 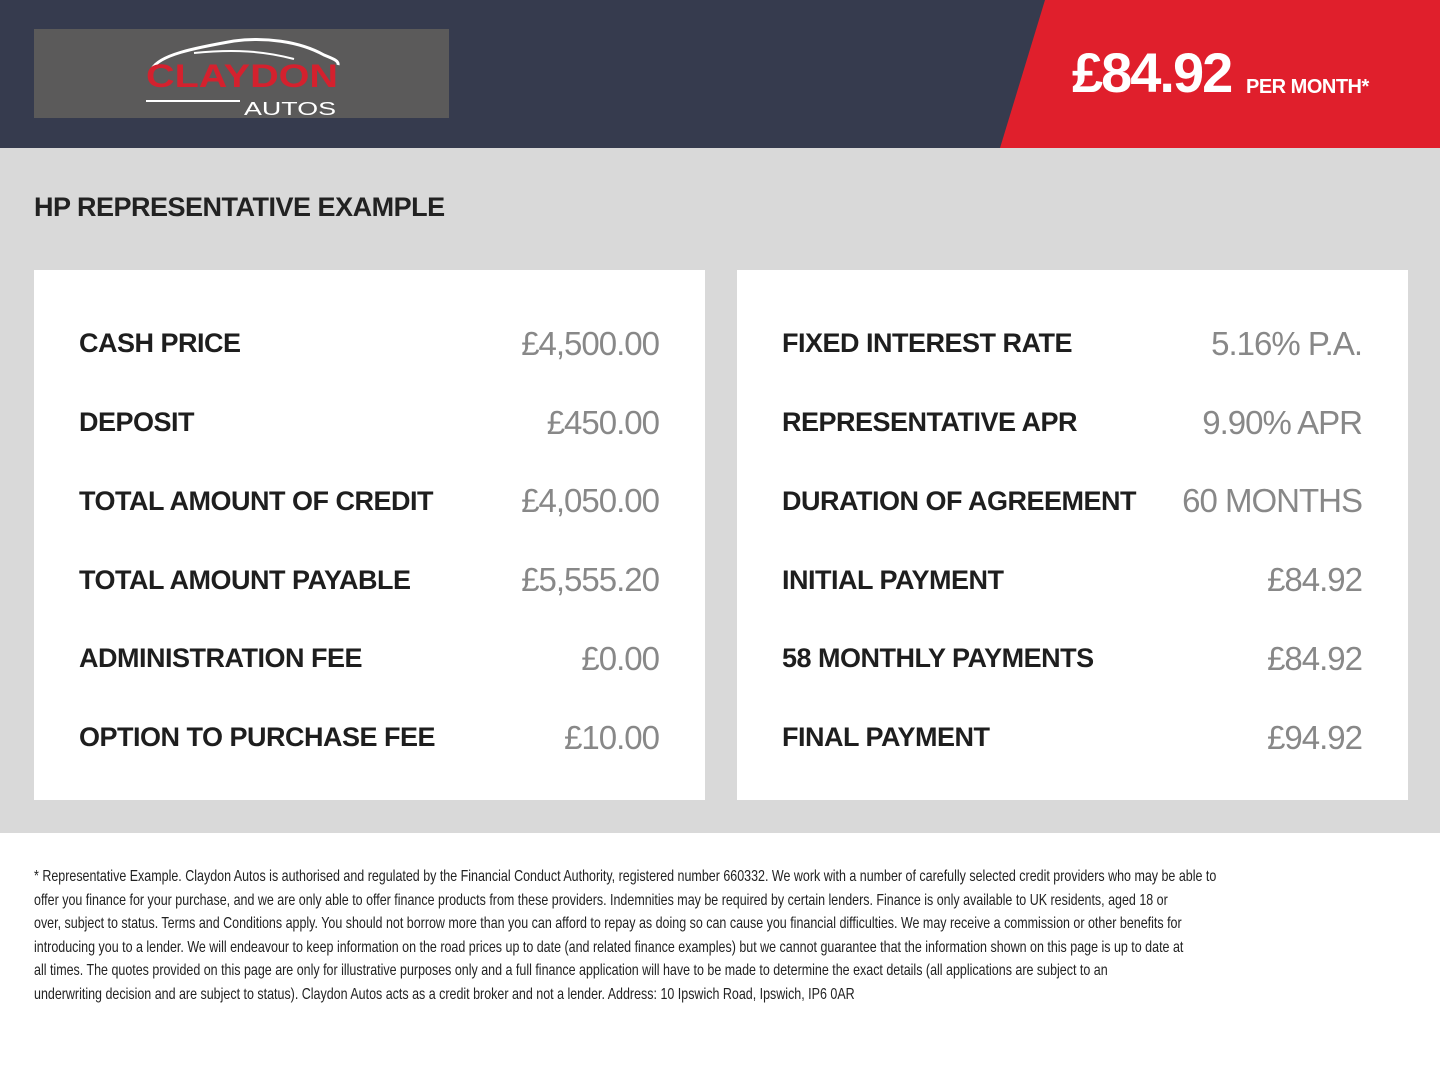 What do you see at coordinates (590, 501) in the screenshot?
I see `detail-value: £4,050.00` at bounding box center [590, 501].